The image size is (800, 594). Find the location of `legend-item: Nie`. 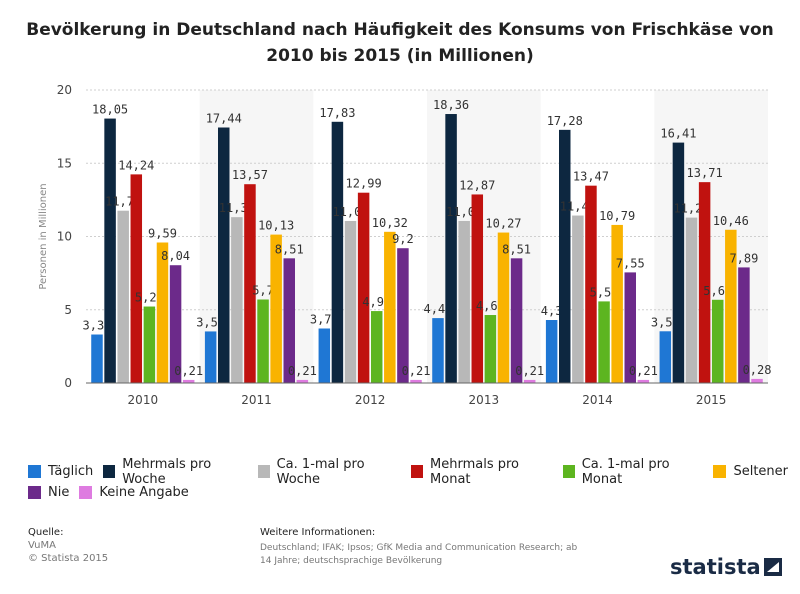

legend-item: Nie is located at coordinates (48, 492).